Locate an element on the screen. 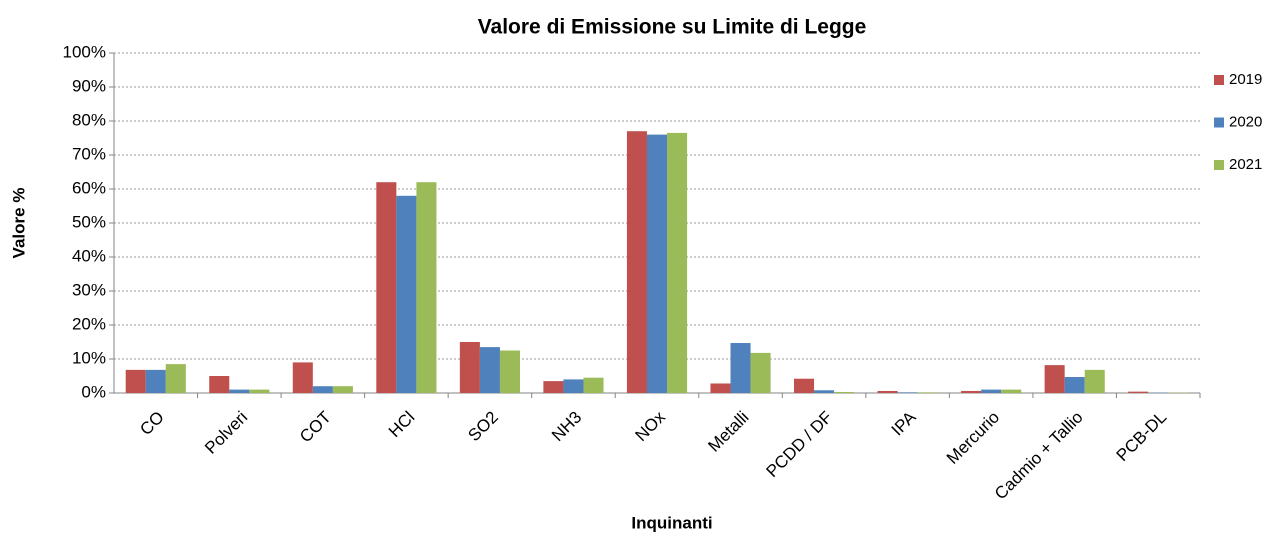 This screenshot has height=537, width=1272. x-tick-label: CO is located at coordinates (151, 423).